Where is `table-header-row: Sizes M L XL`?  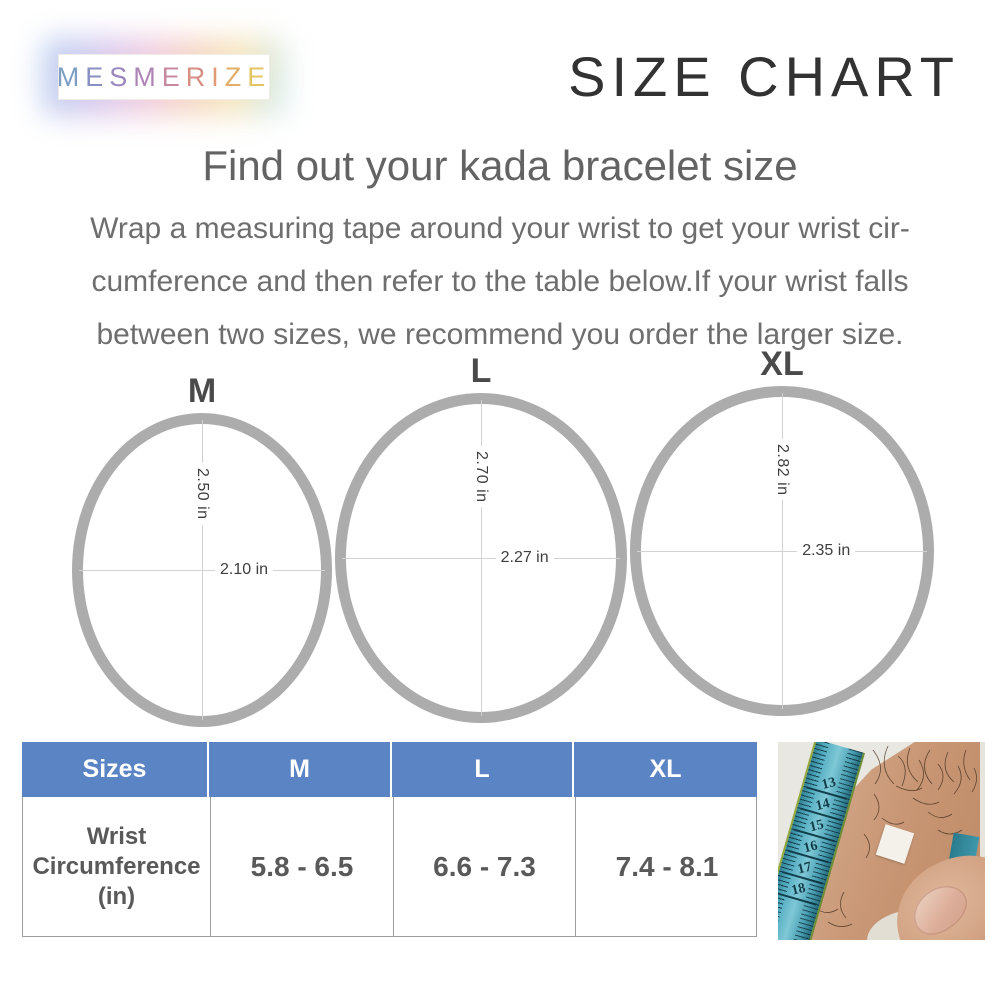
table-header-row: Sizes M L XL is located at coordinates (389, 769).